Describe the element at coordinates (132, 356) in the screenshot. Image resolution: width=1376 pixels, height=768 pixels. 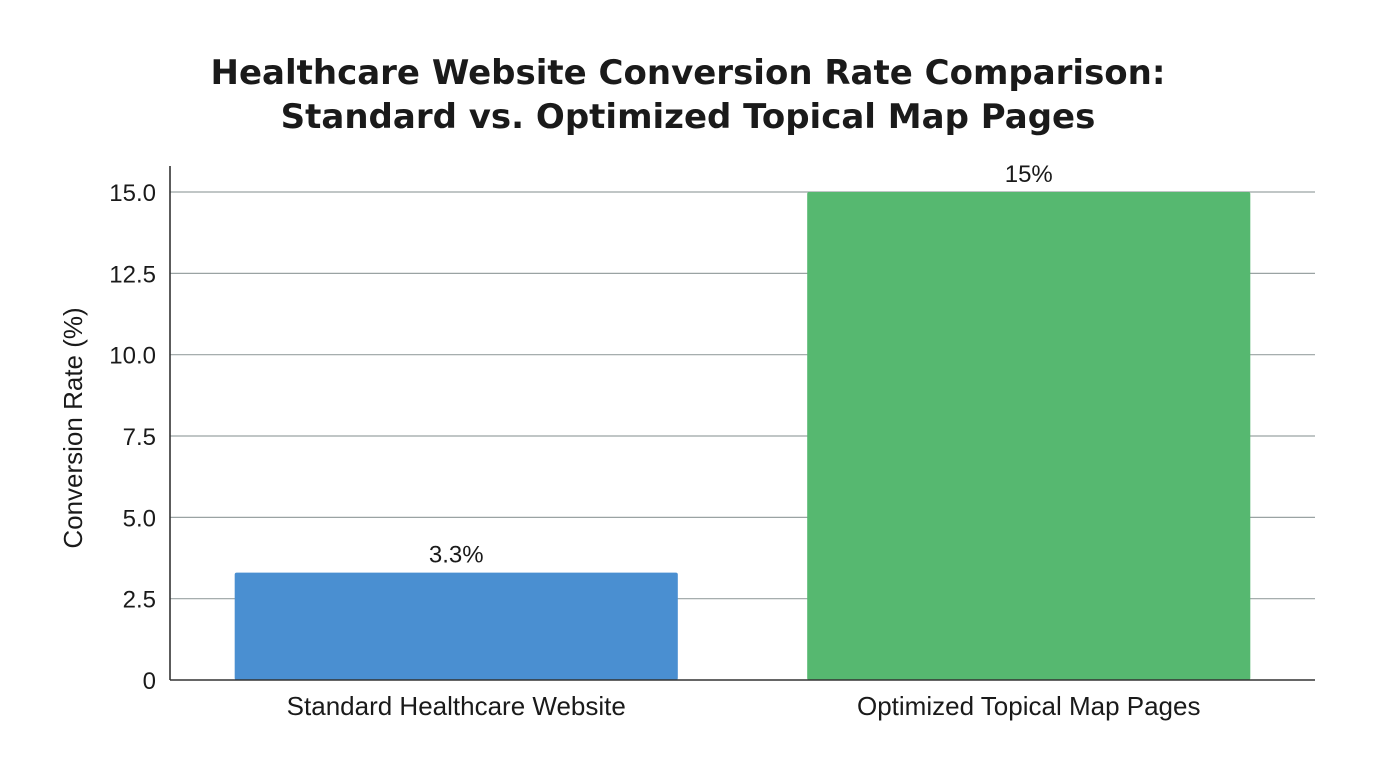
I see `y-tick-label: 10.0` at that location.